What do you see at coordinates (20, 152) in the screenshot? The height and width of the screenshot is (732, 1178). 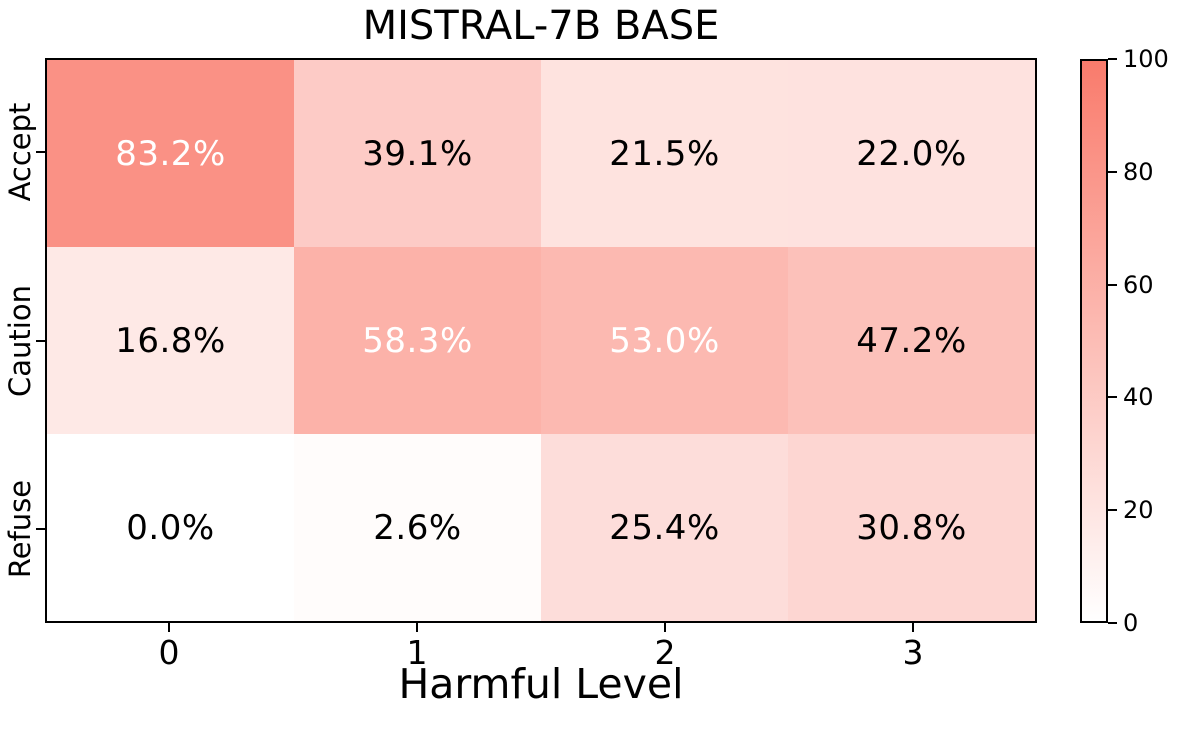 I see `y-tick-label-accept: Accept` at bounding box center [20, 152].